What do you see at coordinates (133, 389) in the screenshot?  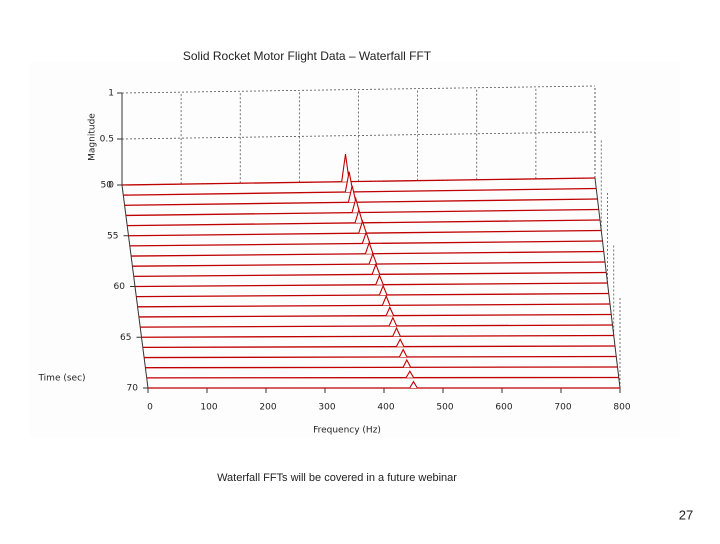 I see `y-tick-label: 70` at bounding box center [133, 389].